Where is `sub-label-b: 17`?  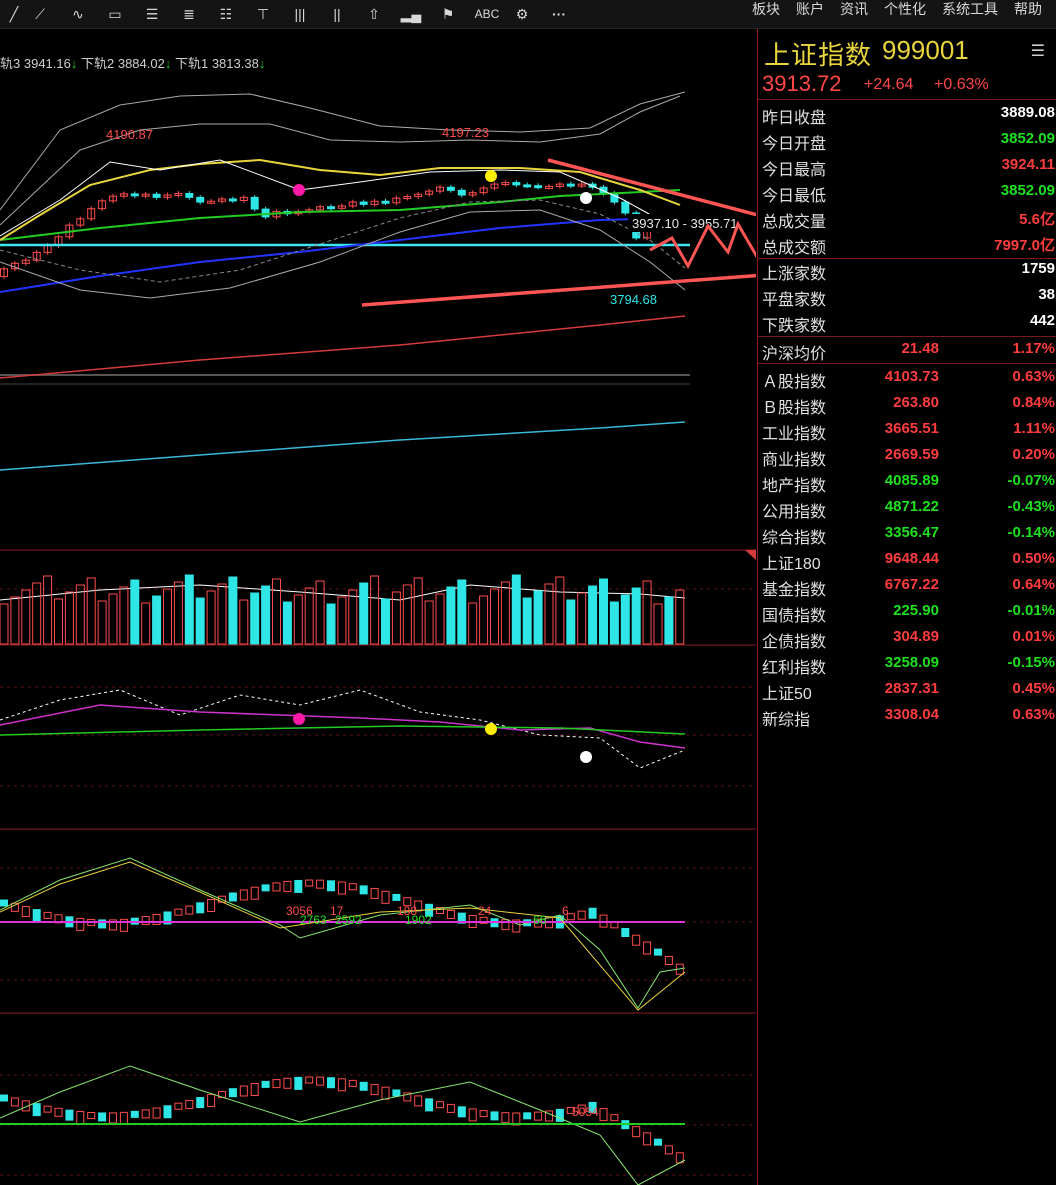 sub-label-b: 17 is located at coordinates (337, 911).